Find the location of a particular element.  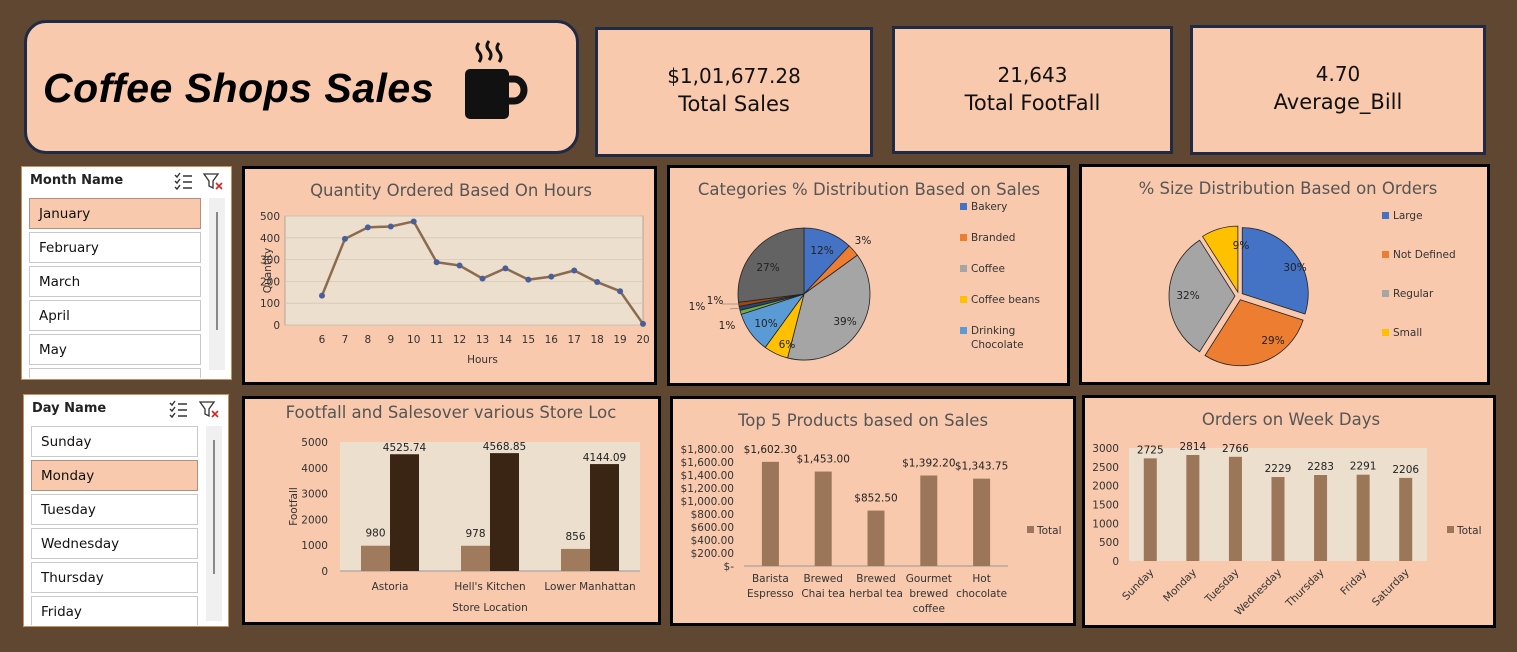

day-slicer-item-sunday: Sunday is located at coordinates (114, 441).